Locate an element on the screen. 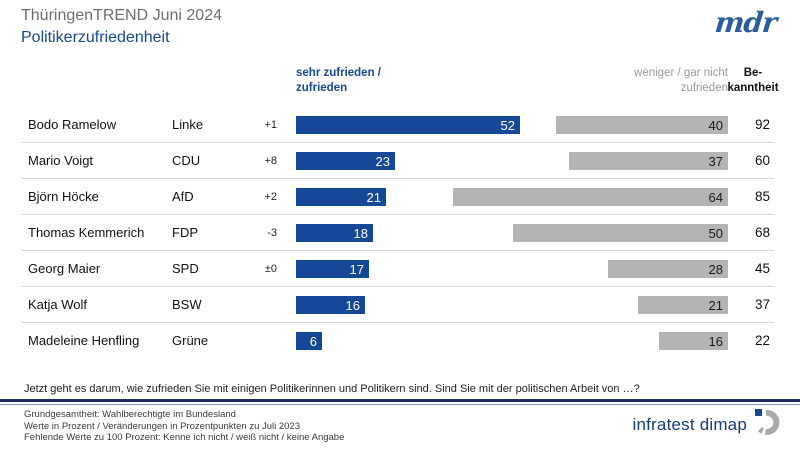 The height and width of the screenshot is (450, 800). change-value: ±0 is located at coordinates (270, 269).